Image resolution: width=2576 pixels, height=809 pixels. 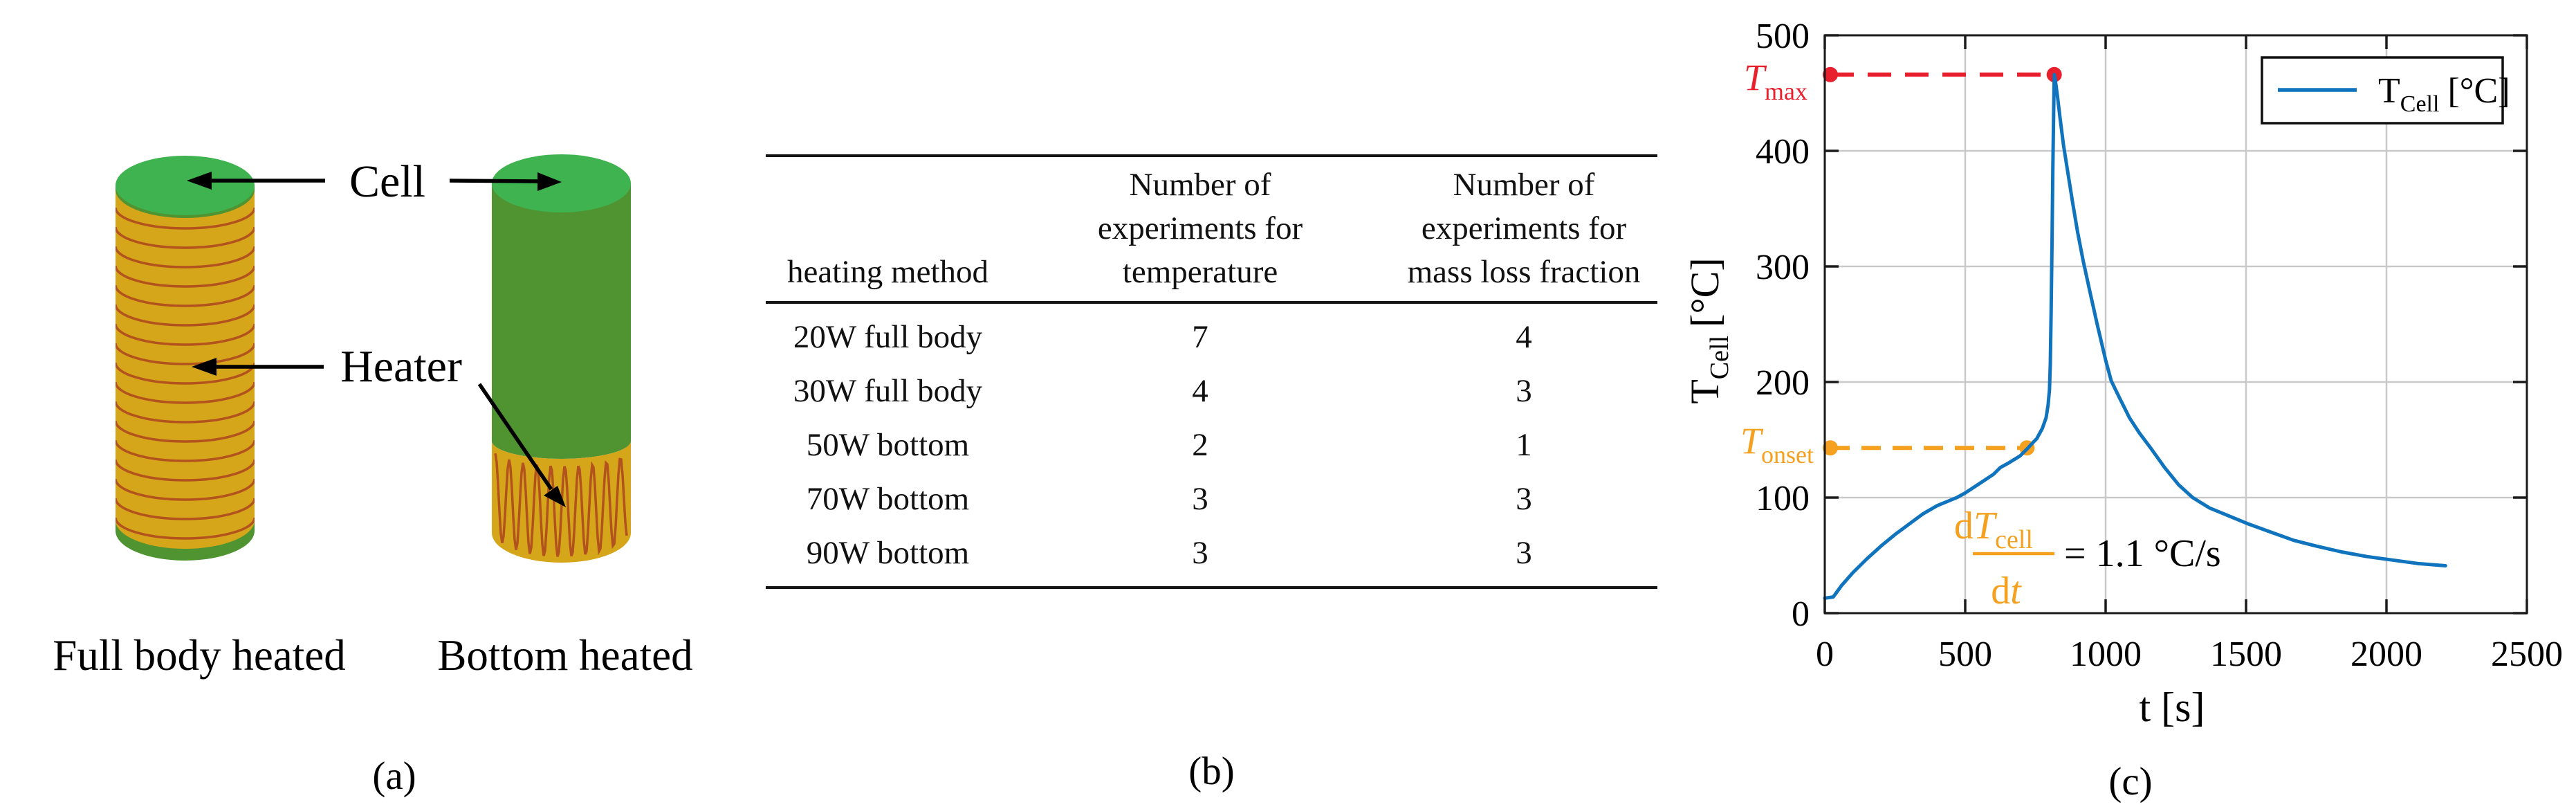 I want to click on panel-c-label: (c), so click(x=2130, y=781).